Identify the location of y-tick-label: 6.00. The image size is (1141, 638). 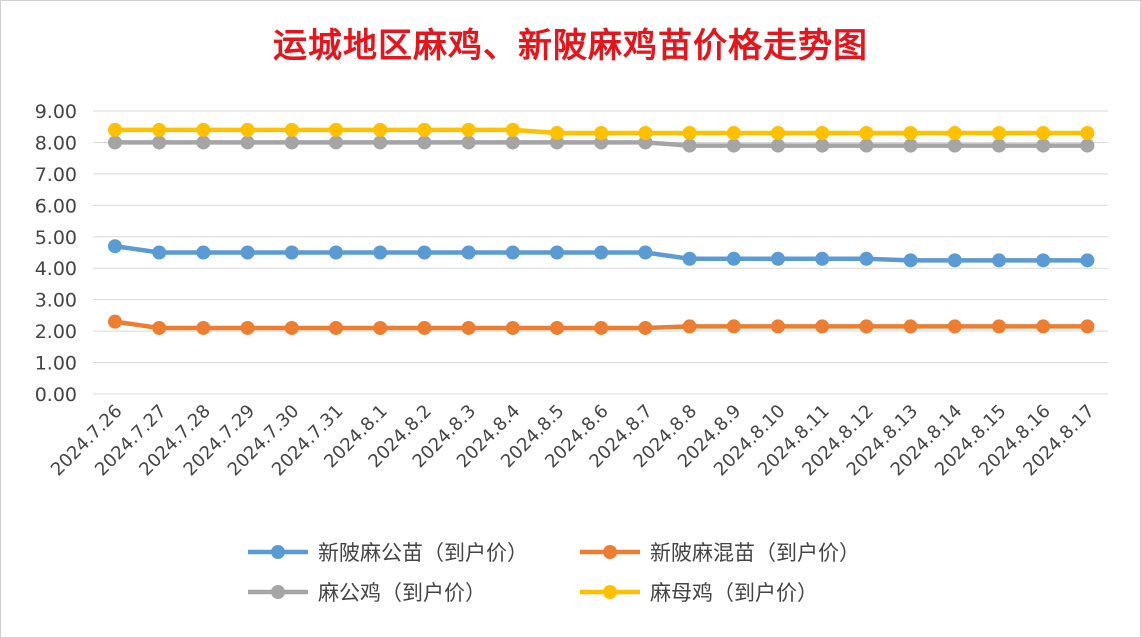
(56, 206).